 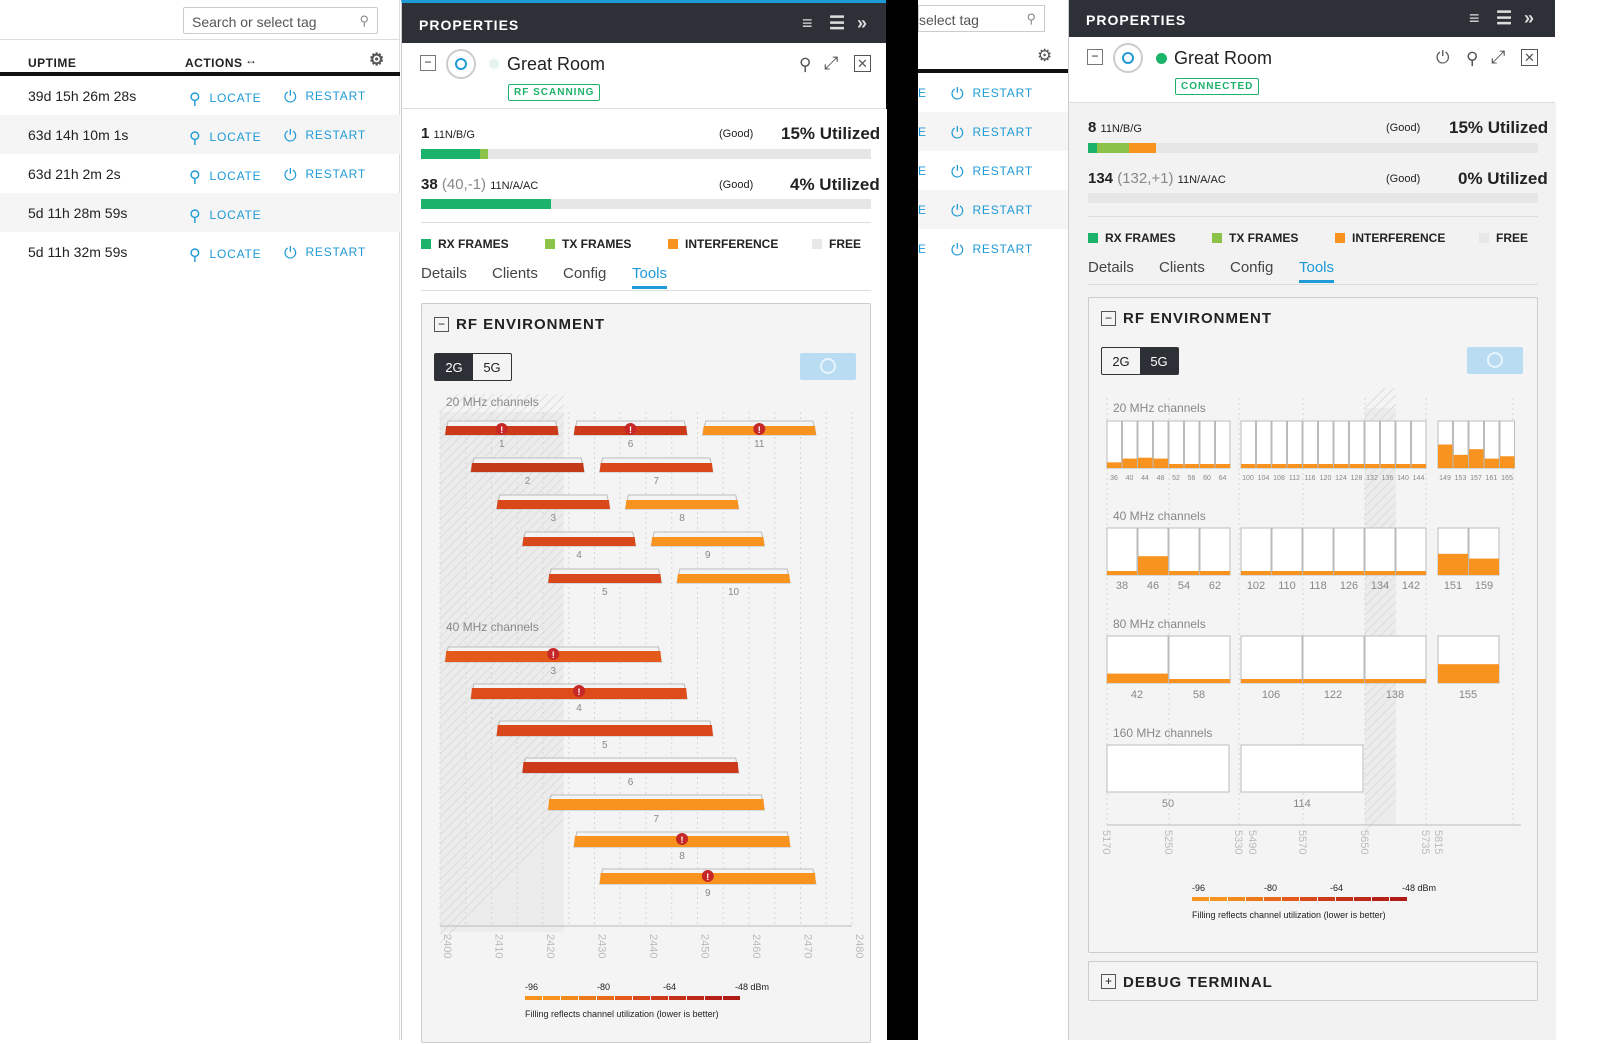 What do you see at coordinates (1095, 57) in the screenshot?
I see `collapse-icon-2: −` at bounding box center [1095, 57].